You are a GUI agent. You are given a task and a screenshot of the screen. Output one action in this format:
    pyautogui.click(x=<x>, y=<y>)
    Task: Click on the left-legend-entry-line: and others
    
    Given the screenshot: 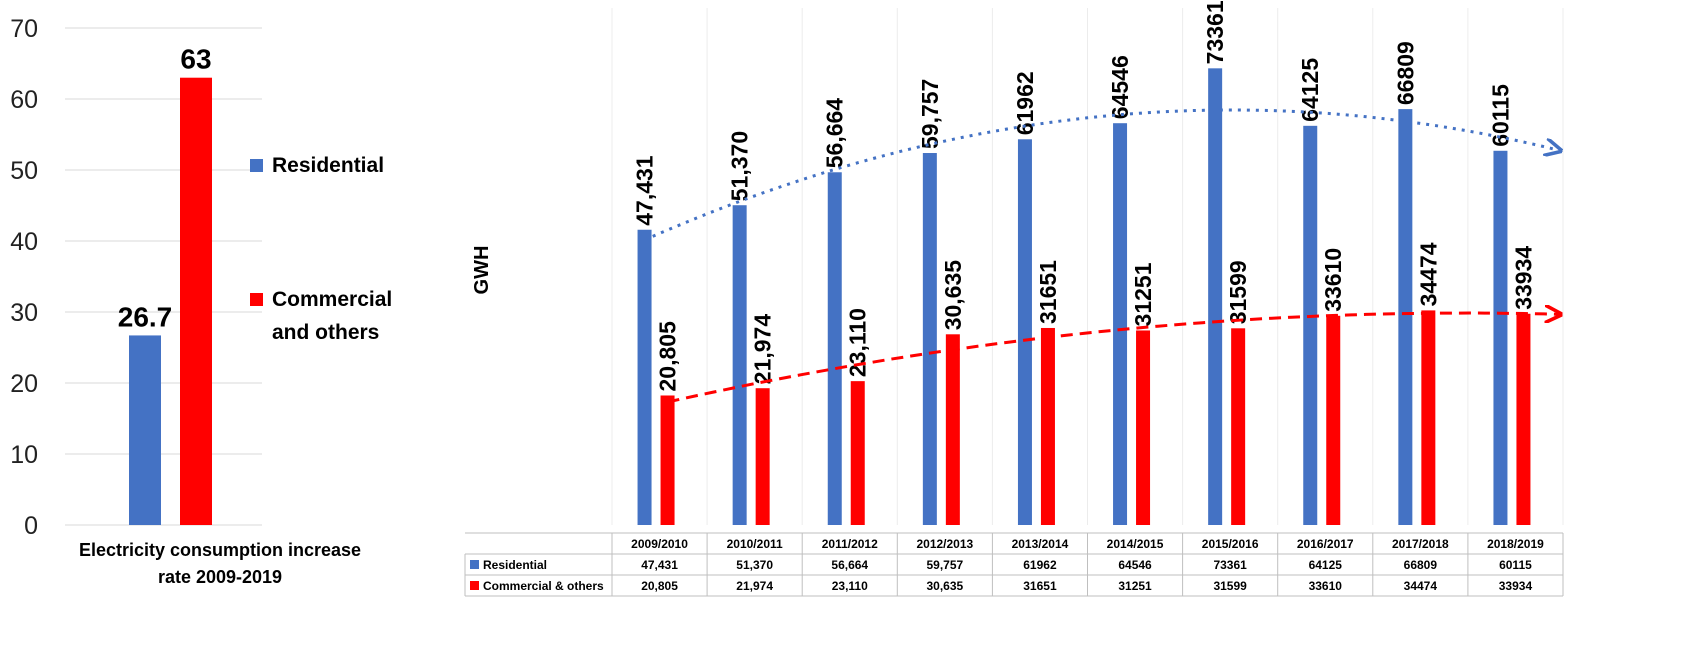 What is the action you would take?
    pyautogui.click(x=325, y=332)
    